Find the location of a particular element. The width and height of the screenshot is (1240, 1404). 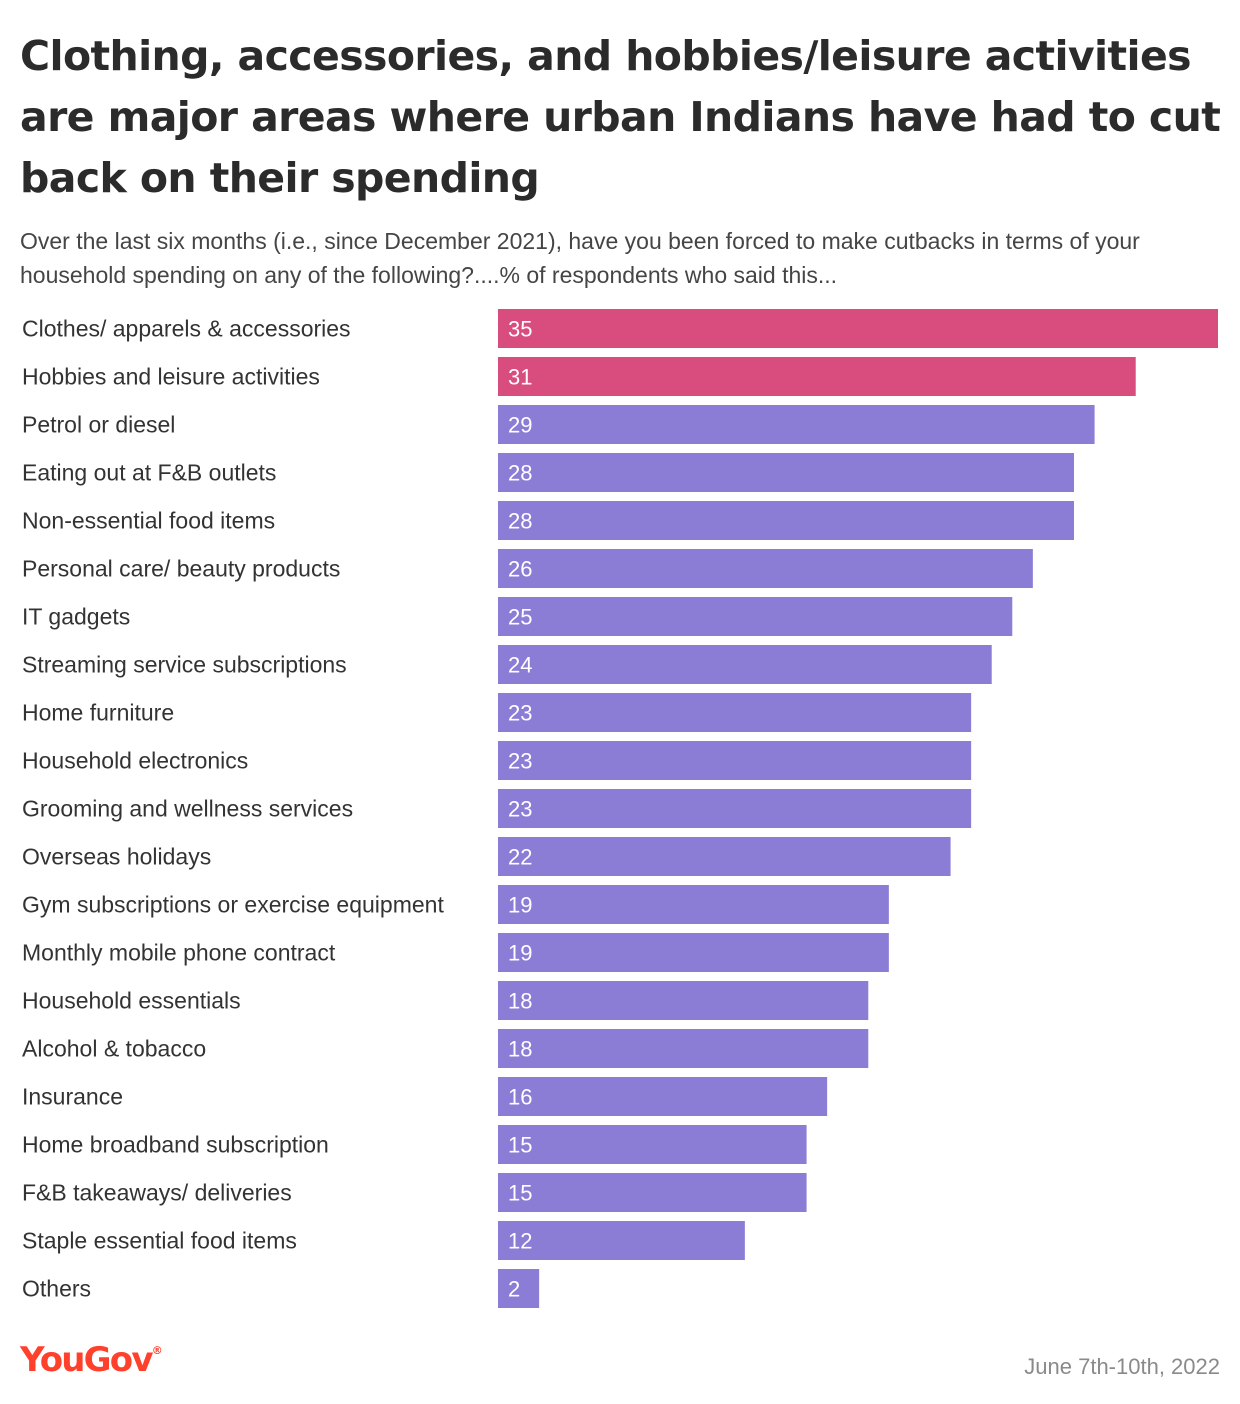

bar-value-label: 2 is located at coordinates (514, 1289).